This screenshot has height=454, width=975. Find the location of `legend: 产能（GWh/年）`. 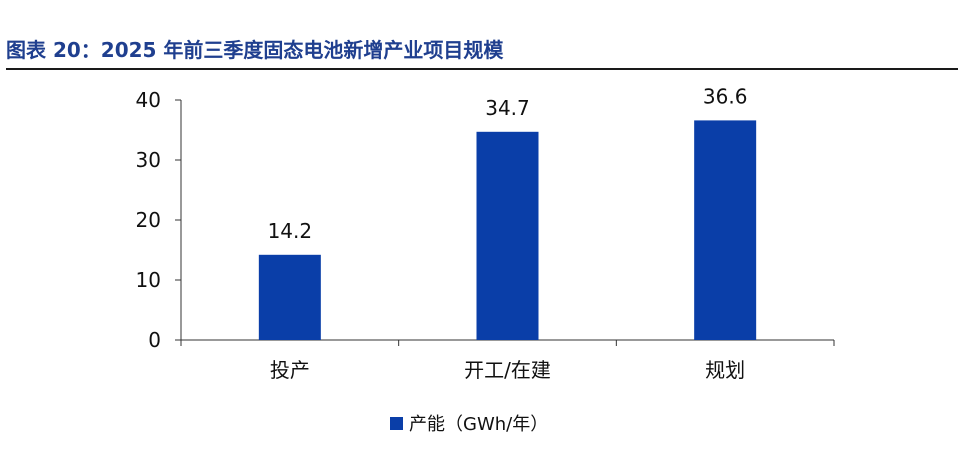

legend: 产能（GWh/年） is located at coordinates (469, 423).